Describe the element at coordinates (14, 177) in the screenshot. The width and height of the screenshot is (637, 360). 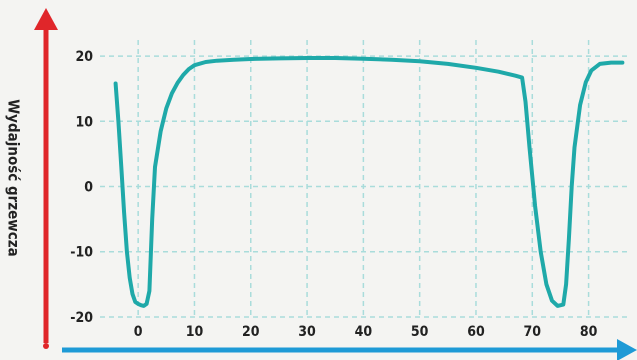
I see `y-axis-label: Wydajność grzewcza` at that location.